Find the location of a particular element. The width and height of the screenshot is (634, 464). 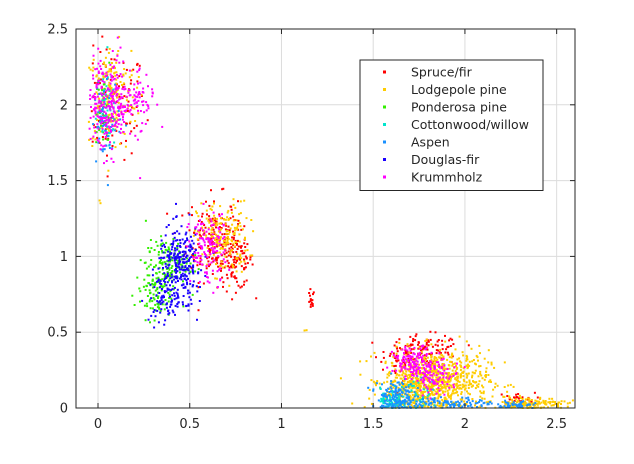

legend-marker is located at coordinates (384, 72).